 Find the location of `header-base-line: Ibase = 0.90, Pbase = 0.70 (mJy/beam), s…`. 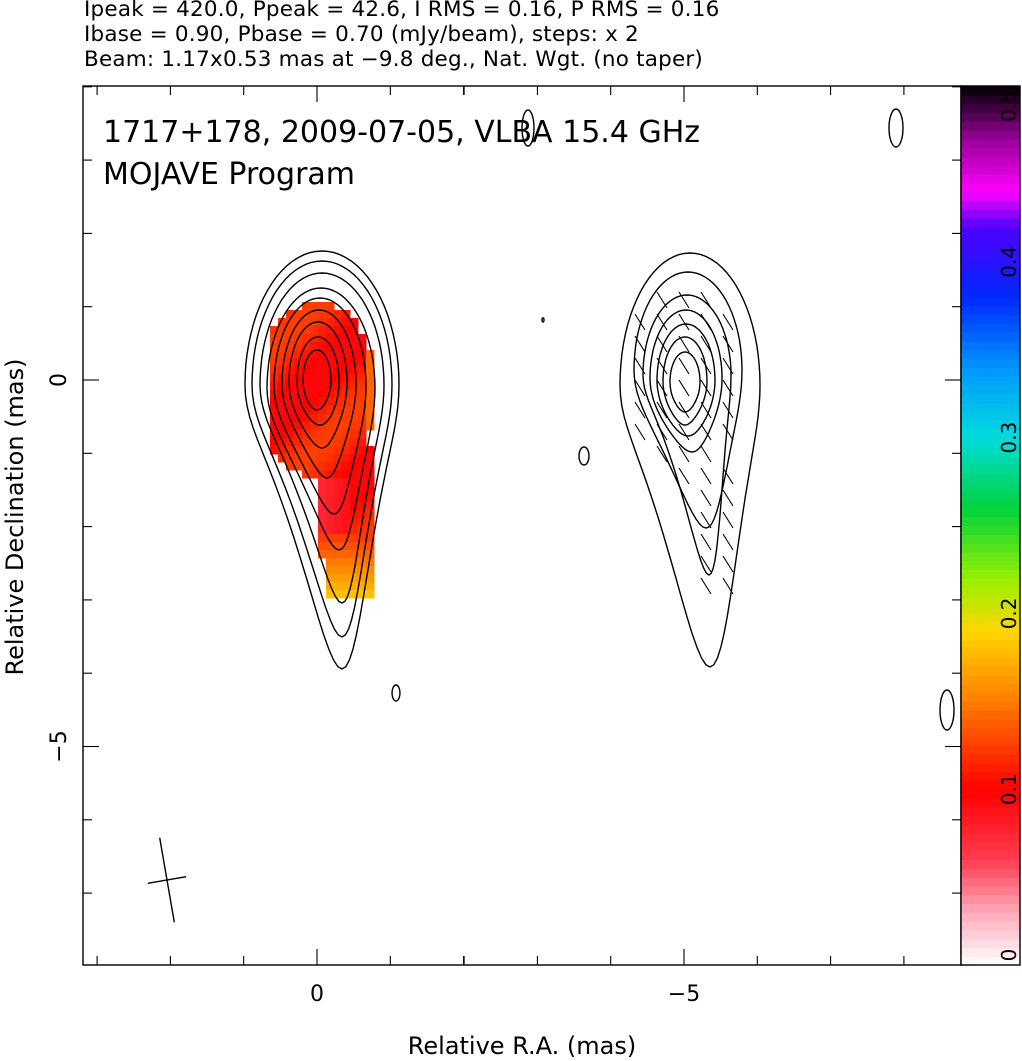

header-base-line: Ibase = 0.90, Pbase = 0.70 (mJy/beam), s… is located at coordinates (361, 34).